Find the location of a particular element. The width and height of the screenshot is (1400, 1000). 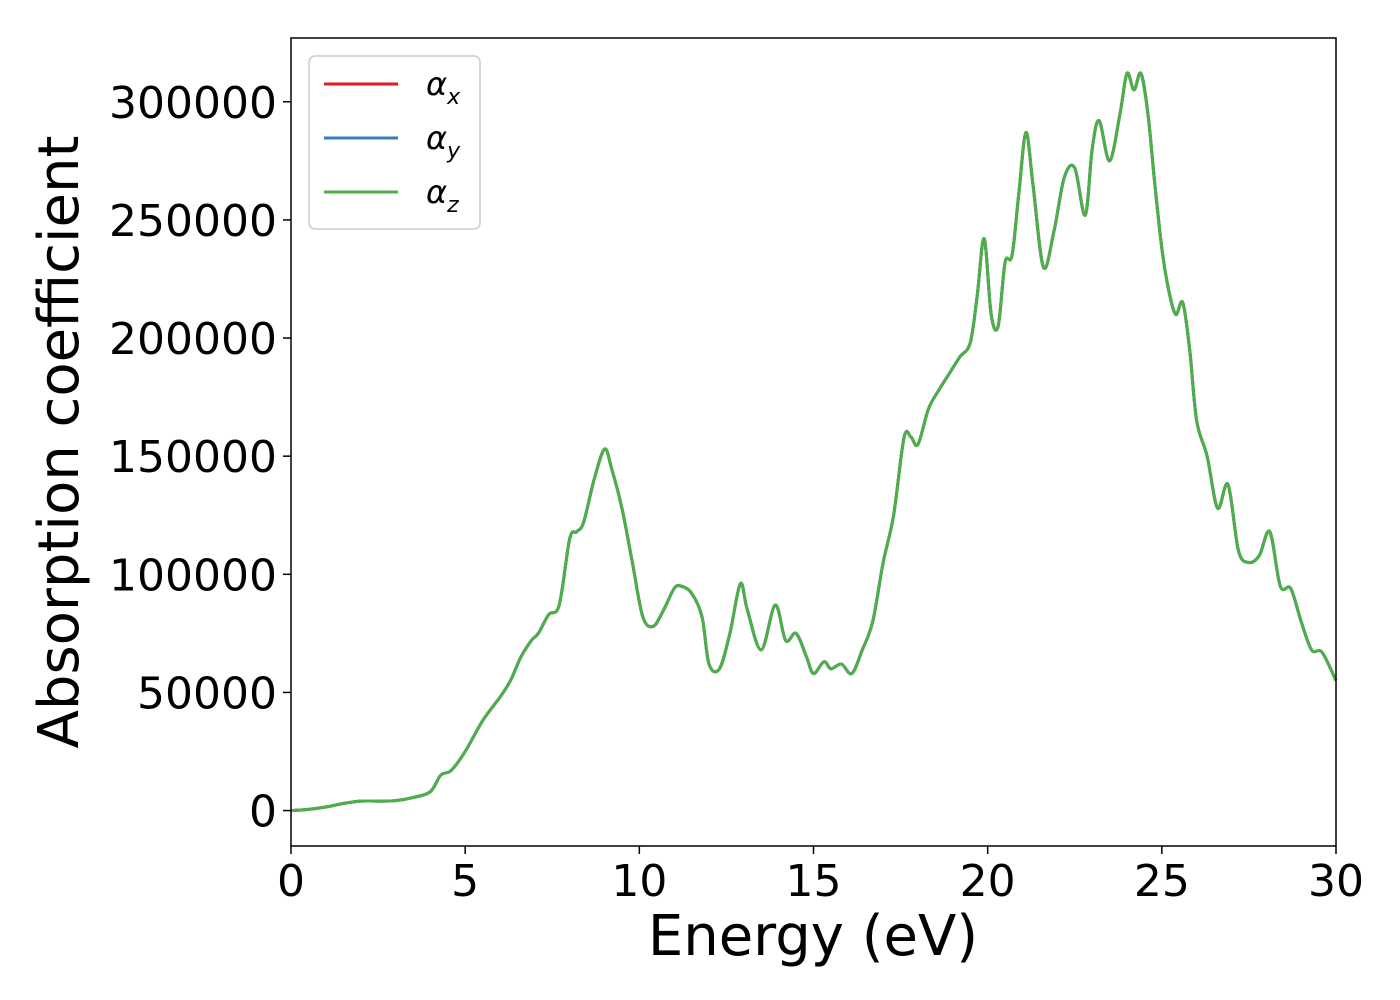

legend-subscript: z is located at coordinates (452, 205).